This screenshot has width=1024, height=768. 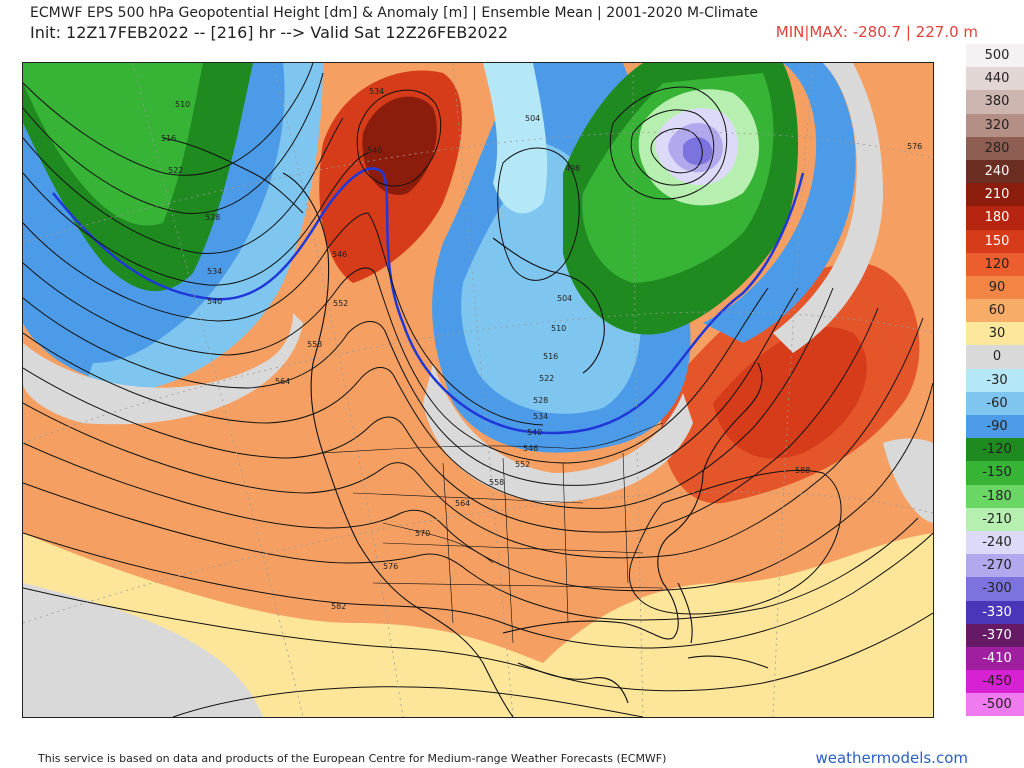 I want to click on legend-item: -210, so click(x=995, y=519).